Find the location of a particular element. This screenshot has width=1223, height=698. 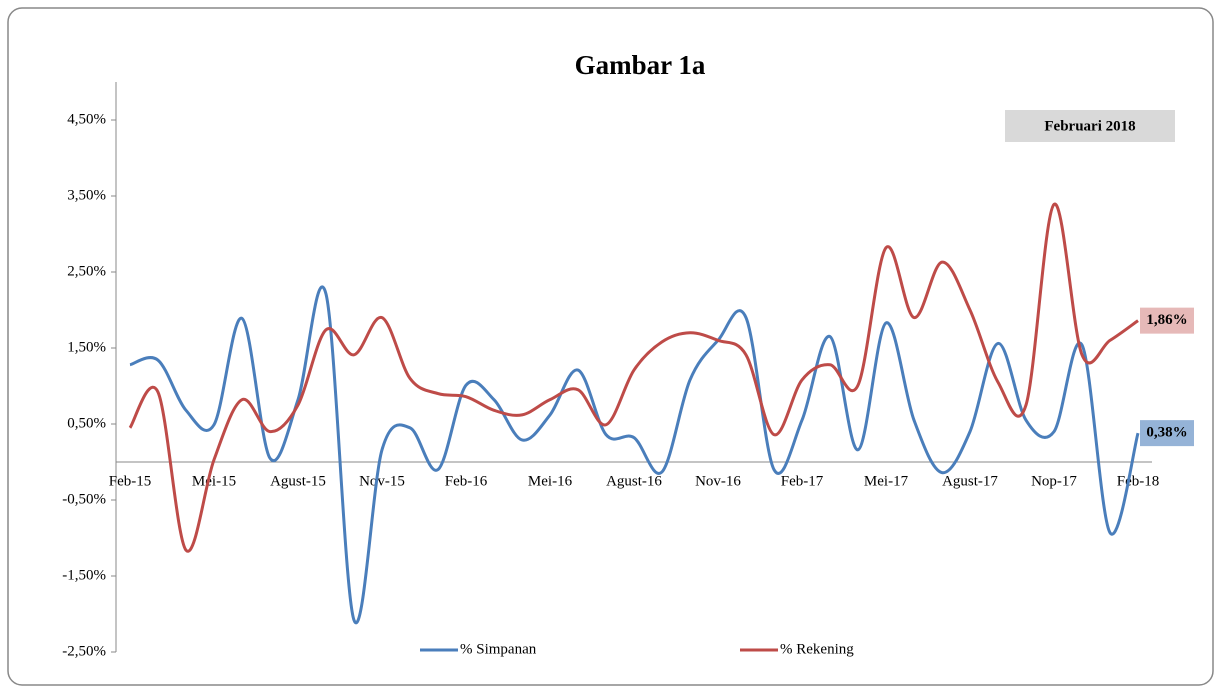

x-tick-label: Mei-15 is located at coordinates (214, 481).